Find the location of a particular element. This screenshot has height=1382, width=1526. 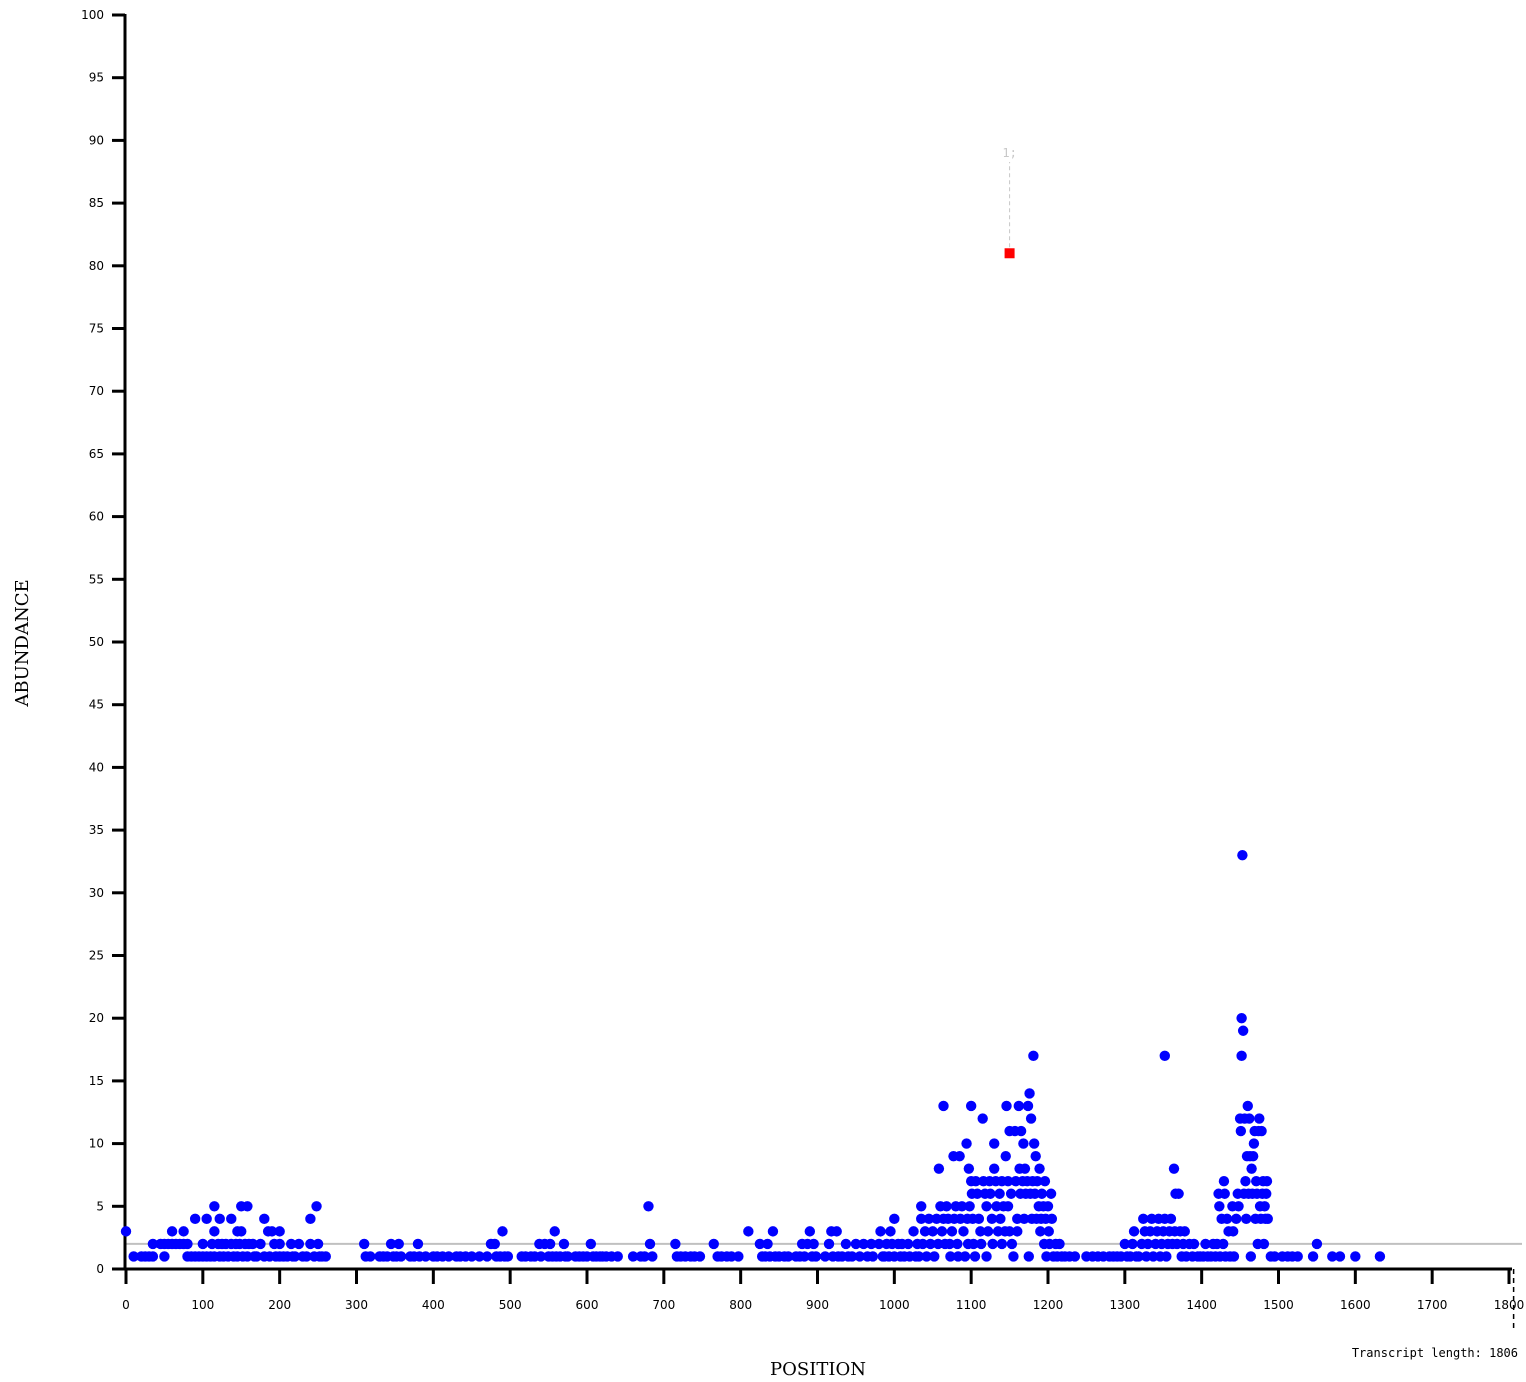

x-tick-label: 1300 is located at coordinates (1125, 1305).